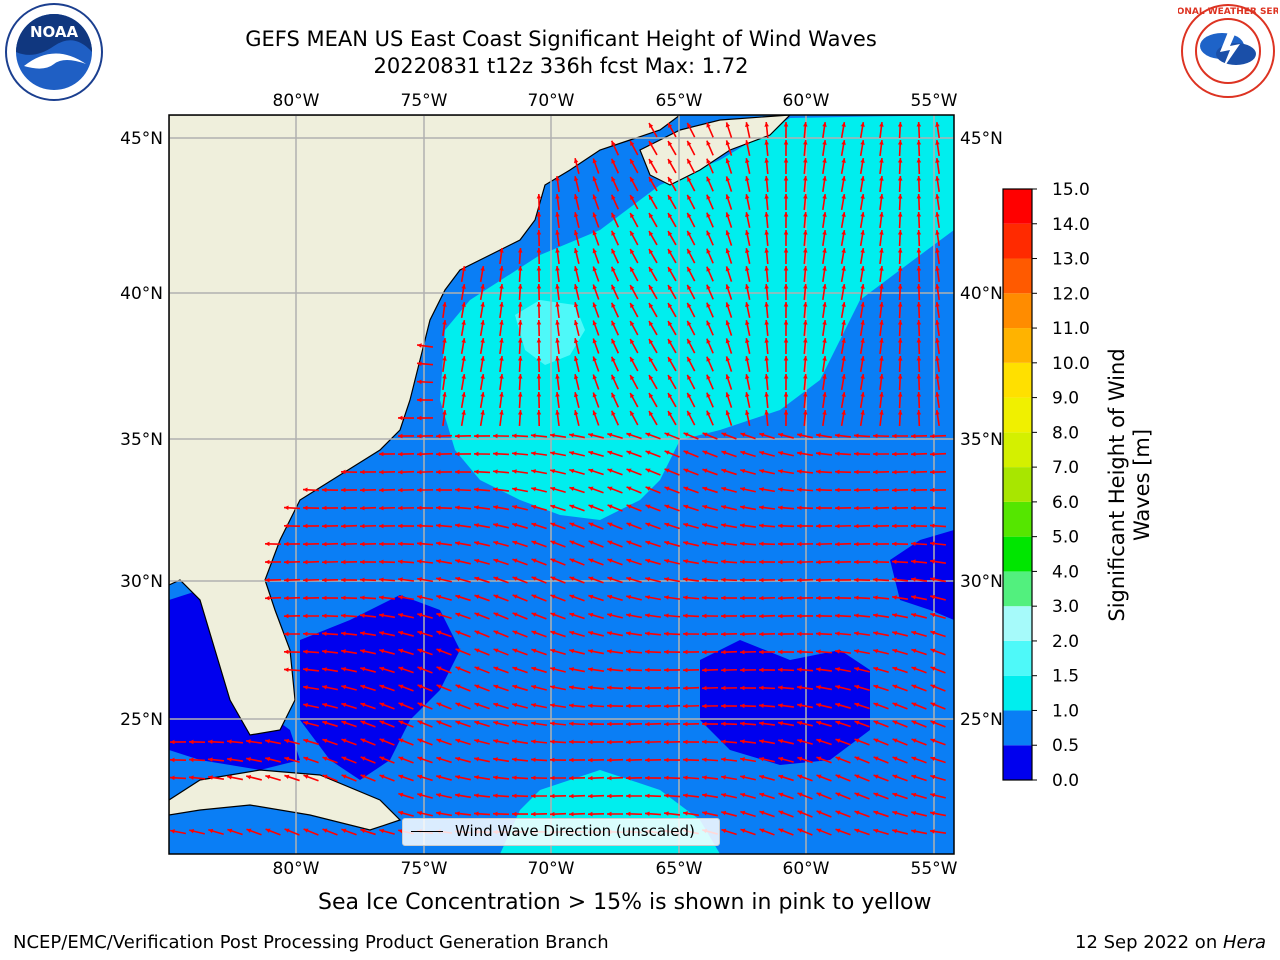  What do you see at coordinates (981, 294) in the screenshot?
I see `lat-tick-right: 40°N` at bounding box center [981, 294].